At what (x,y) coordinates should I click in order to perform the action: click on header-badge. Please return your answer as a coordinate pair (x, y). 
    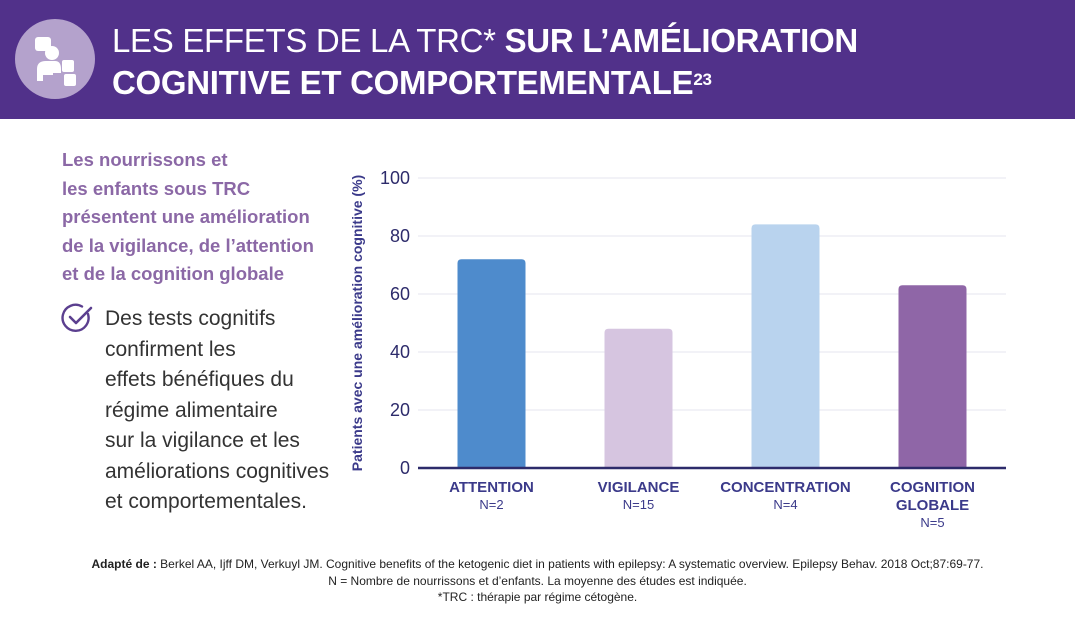
    Looking at the image, I should click on (55, 59).